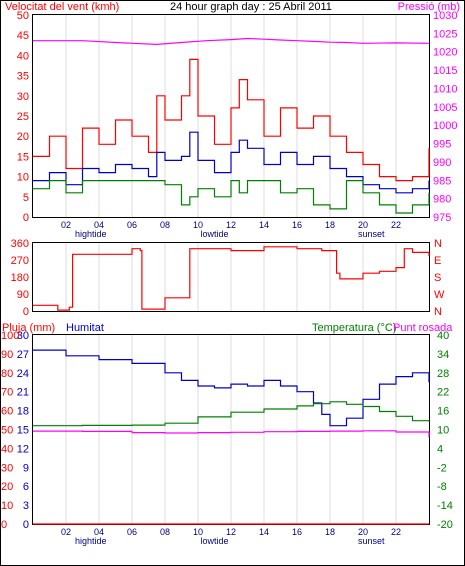 This screenshot has height=566, width=465. What do you see at coordinates (26, 525) in the screenshot?
I see `rain-tick-label: 0` at bounding box center [26, 525].